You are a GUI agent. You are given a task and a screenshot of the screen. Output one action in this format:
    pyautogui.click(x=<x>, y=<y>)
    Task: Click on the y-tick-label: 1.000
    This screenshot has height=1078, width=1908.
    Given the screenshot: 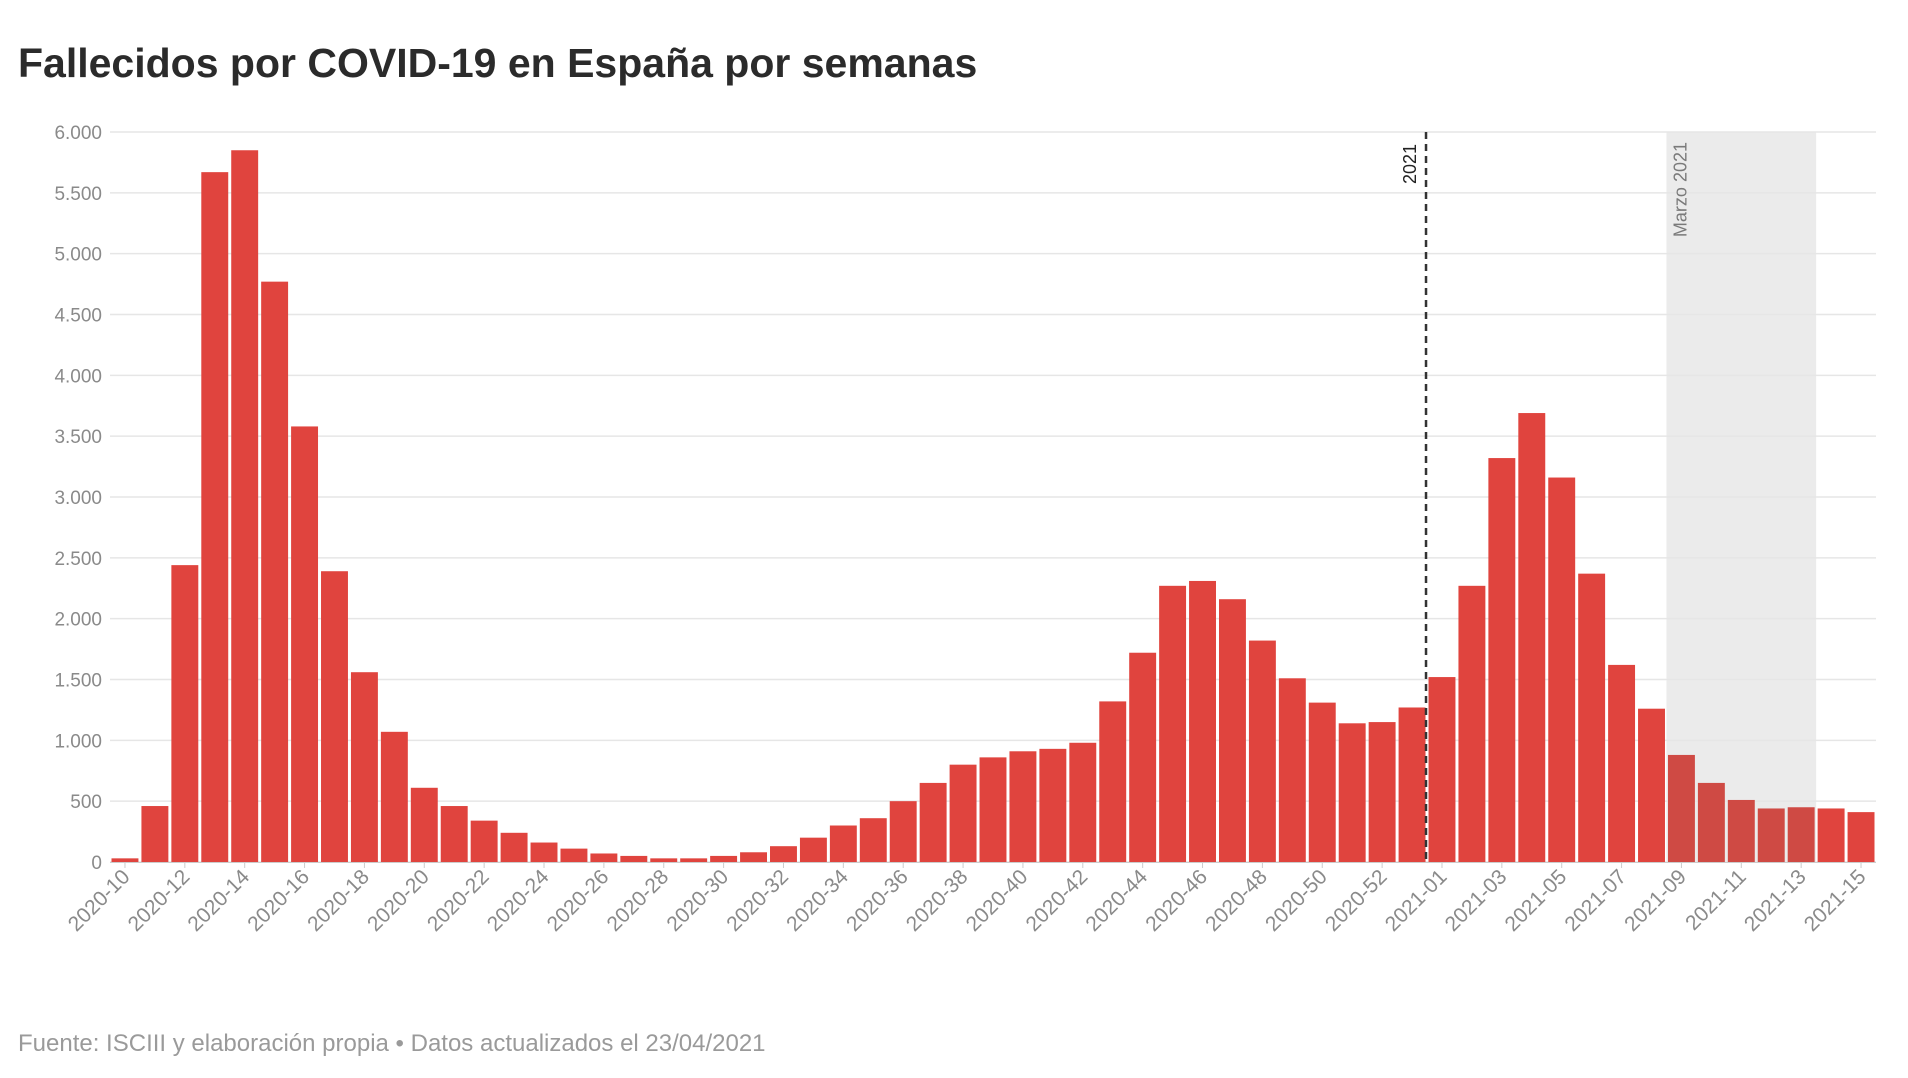 What is the action you would take?
    pyautogui.click(x=78, y=741)
    